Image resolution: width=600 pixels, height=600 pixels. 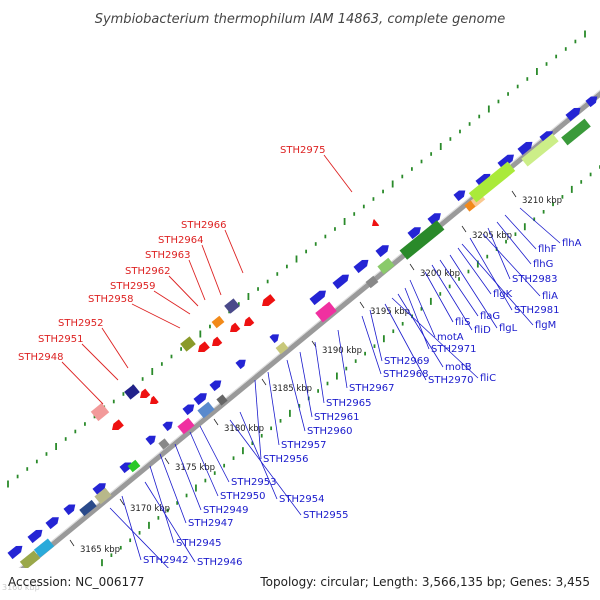 I want to click on forward-gene-label: flhF, so click(x=547, y=249).